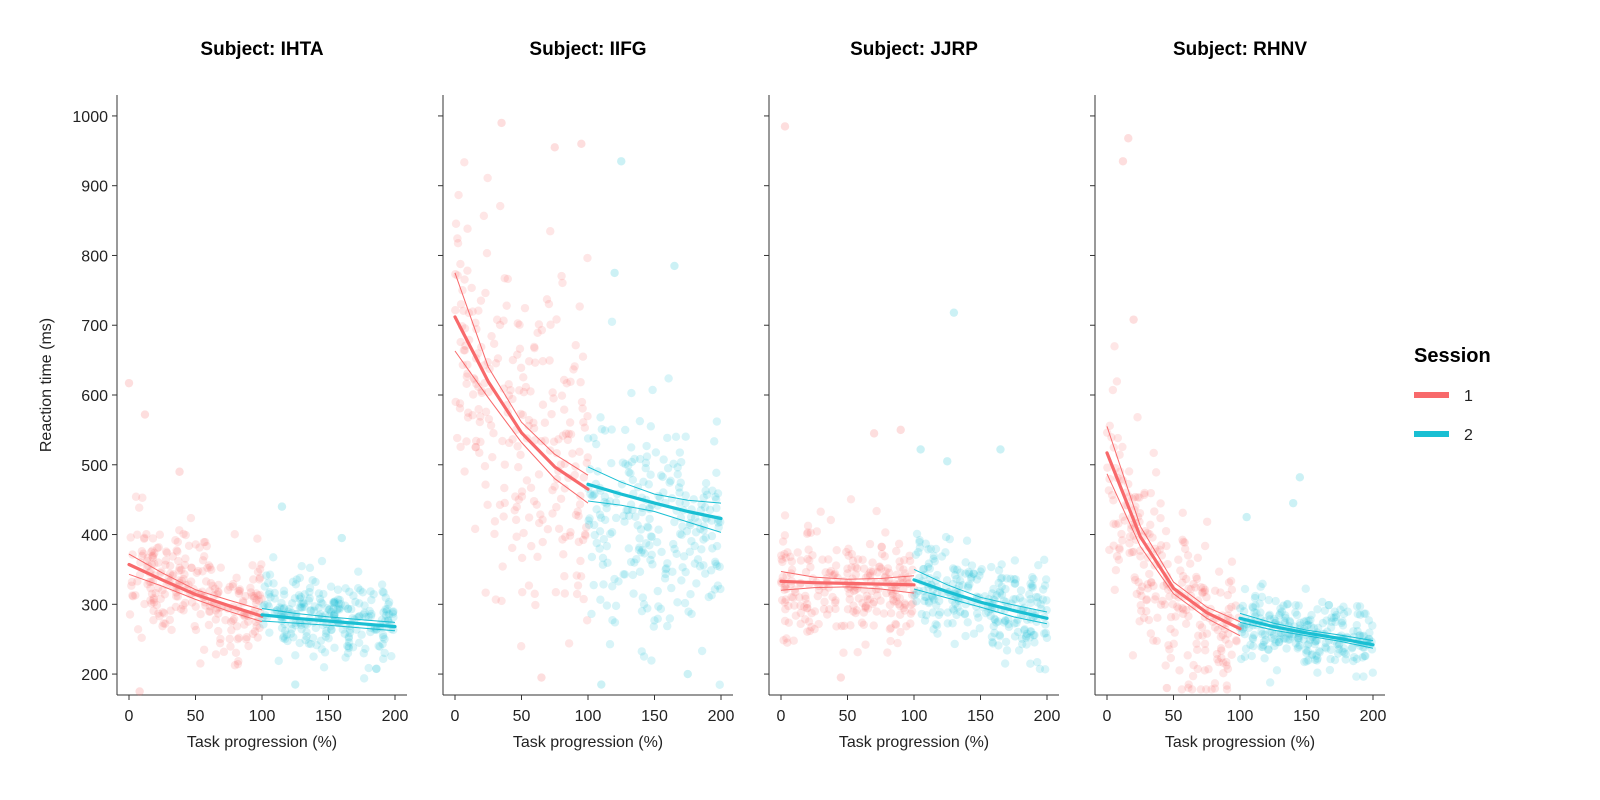 The image size is (1600, 800). What do you see at coordinates (721, 716) in the screenshot?
I see `x-tick-label: 200` at bounding box center [721, 716].